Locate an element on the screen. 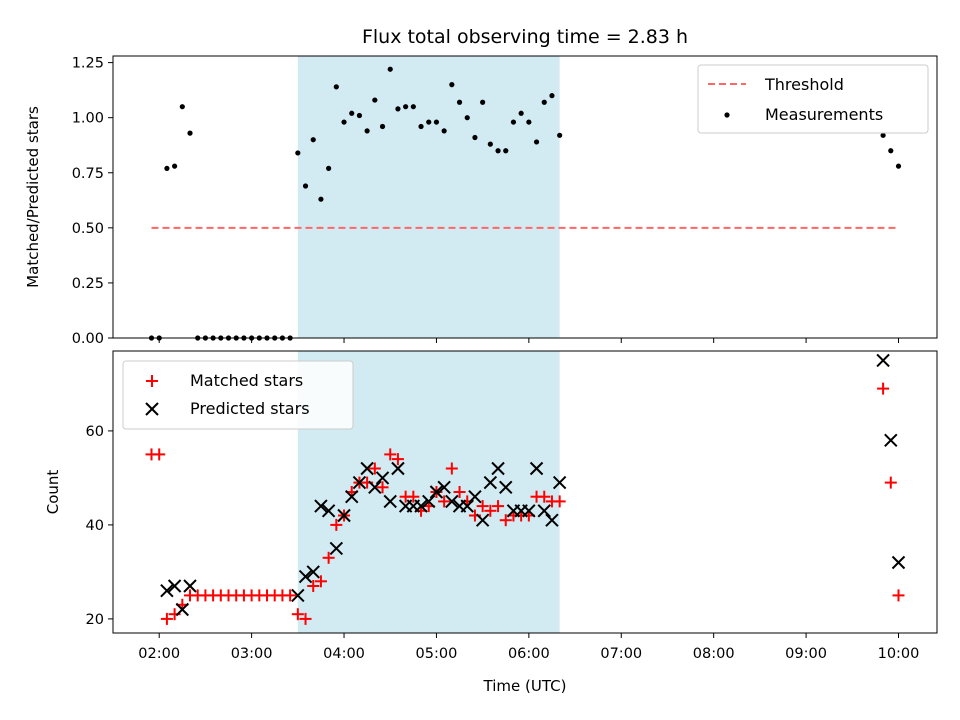 This screenshot has width=960, height=720. top-x-ticks is located at coordinates (528, 340).